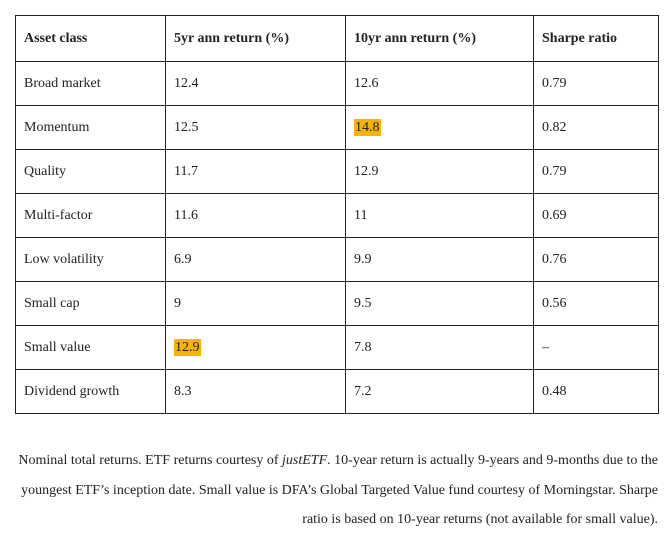 The image size is (670, 538). What do you see at coordinates (187, 347) in the screenshot?
I see `highlighted-value: 12.9` at bounding box center [187, 347].